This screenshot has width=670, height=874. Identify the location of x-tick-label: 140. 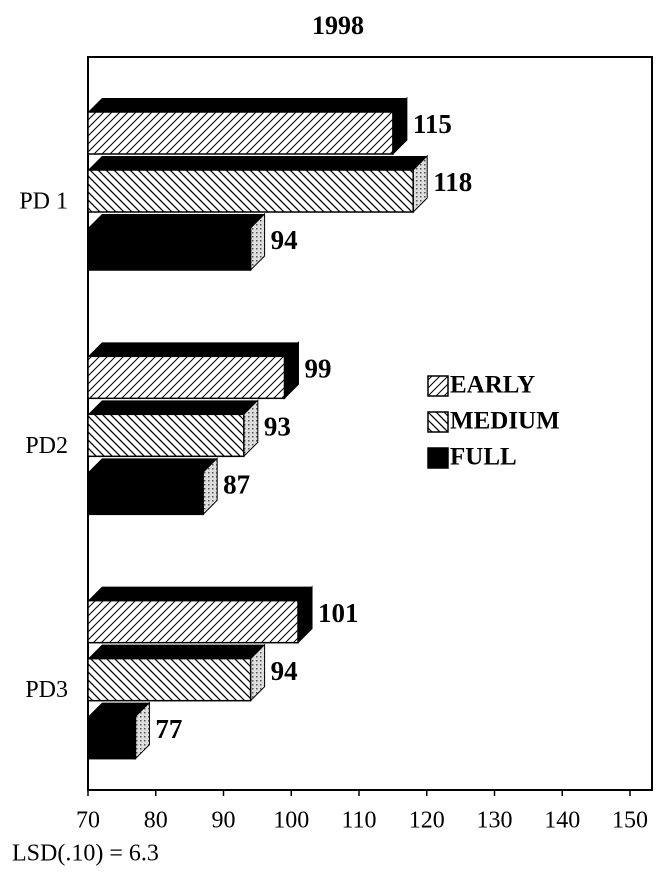
(562, 821).